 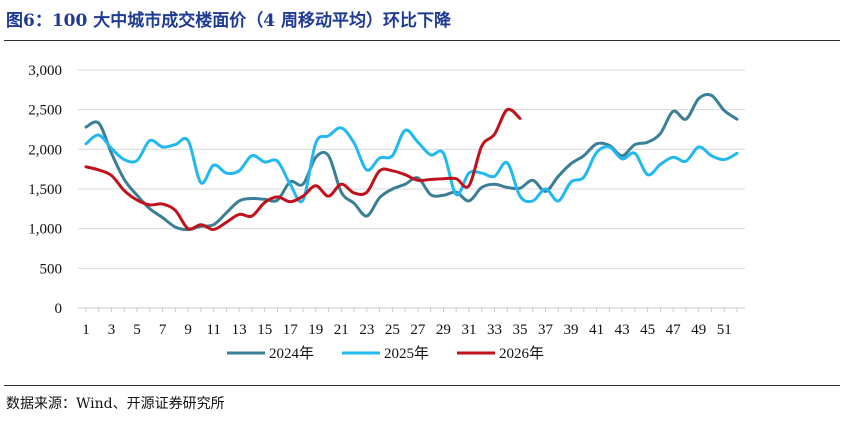 What do you see at coordinates (86, 330) in the screenshot?
I see `x-tick-label: 1` at bounding box center [86, 330].